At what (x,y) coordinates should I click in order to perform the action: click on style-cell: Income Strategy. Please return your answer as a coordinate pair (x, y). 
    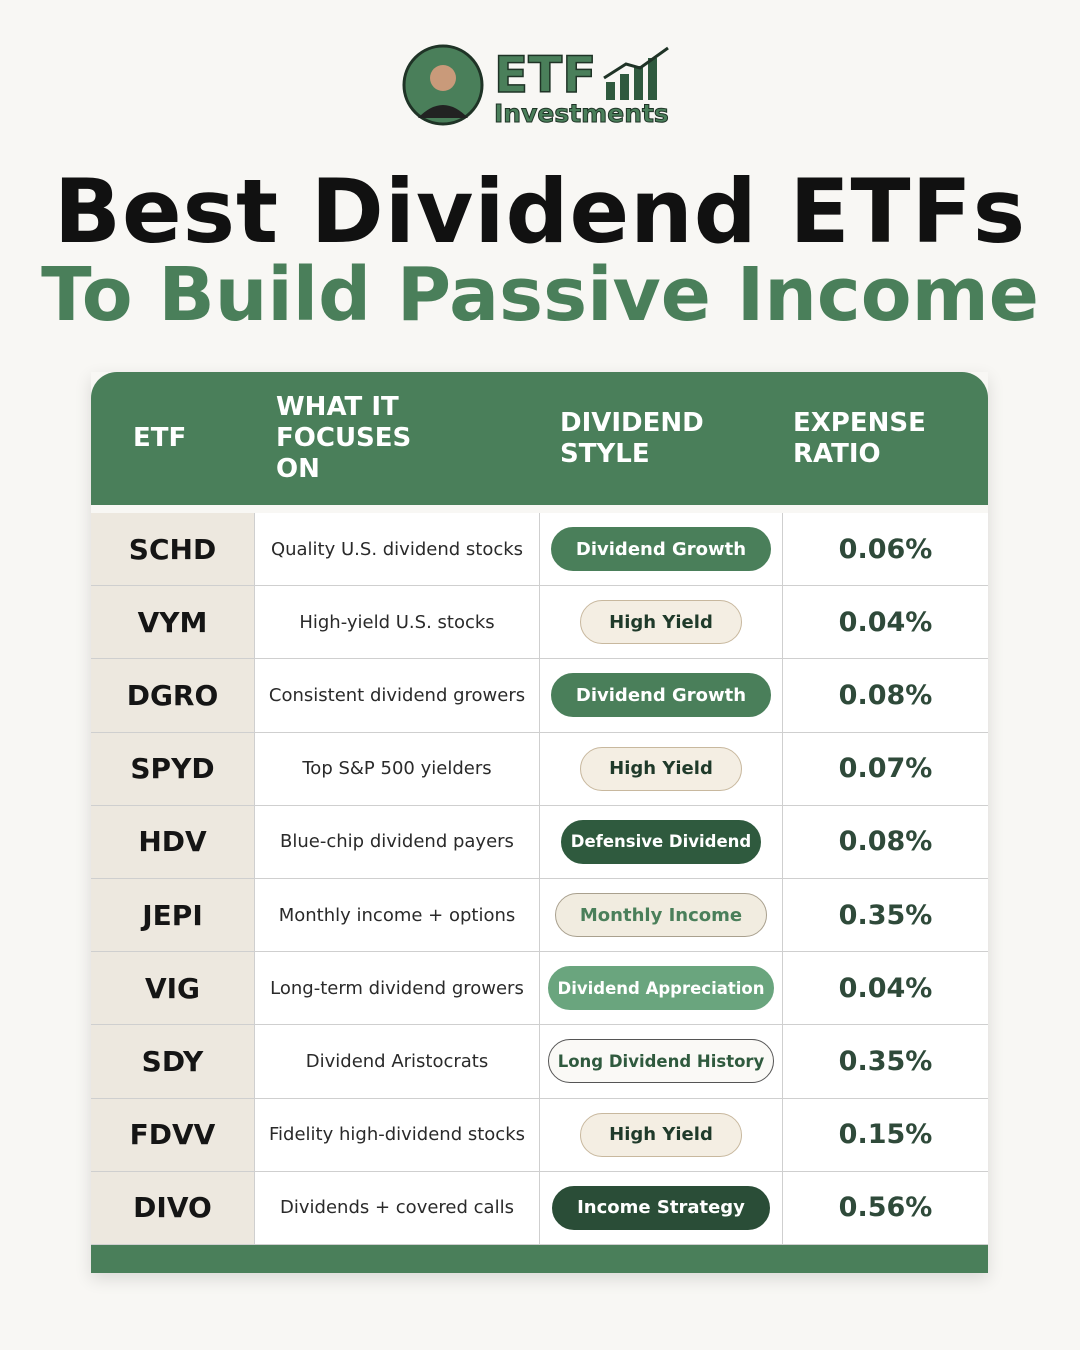
    Looking at the image, I should click on (661, 1207).